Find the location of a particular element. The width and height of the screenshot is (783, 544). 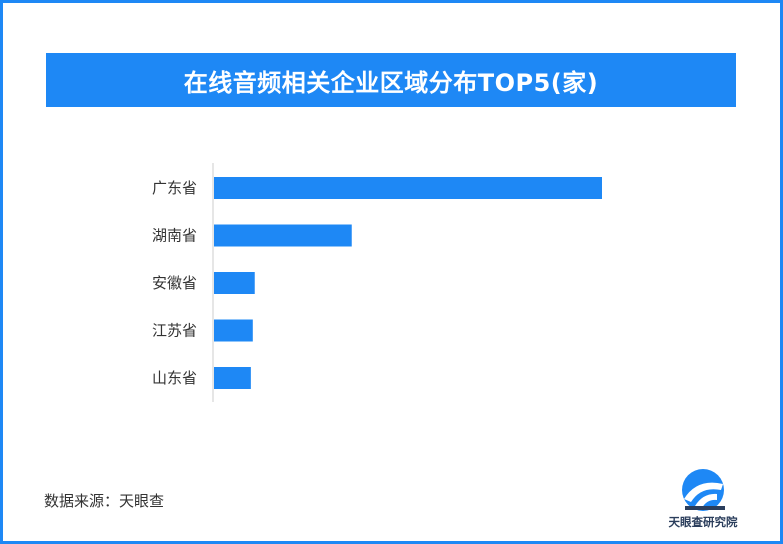

category-label: 广东省 is located at coordinates (174, 188).